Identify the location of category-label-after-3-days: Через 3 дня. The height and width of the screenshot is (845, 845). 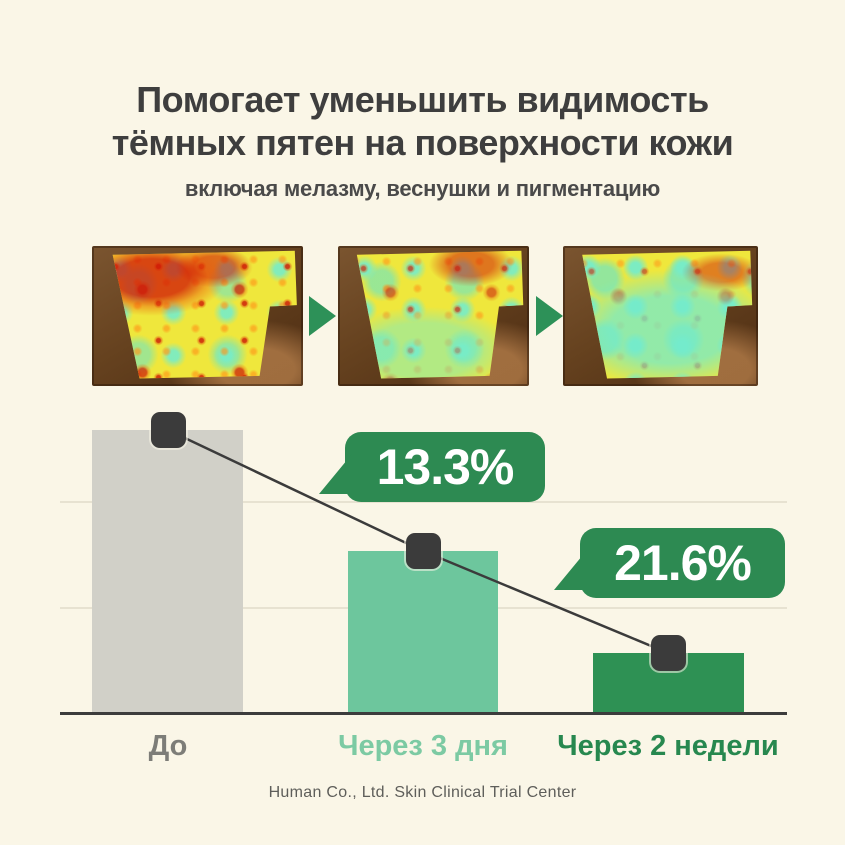
(423, 746).